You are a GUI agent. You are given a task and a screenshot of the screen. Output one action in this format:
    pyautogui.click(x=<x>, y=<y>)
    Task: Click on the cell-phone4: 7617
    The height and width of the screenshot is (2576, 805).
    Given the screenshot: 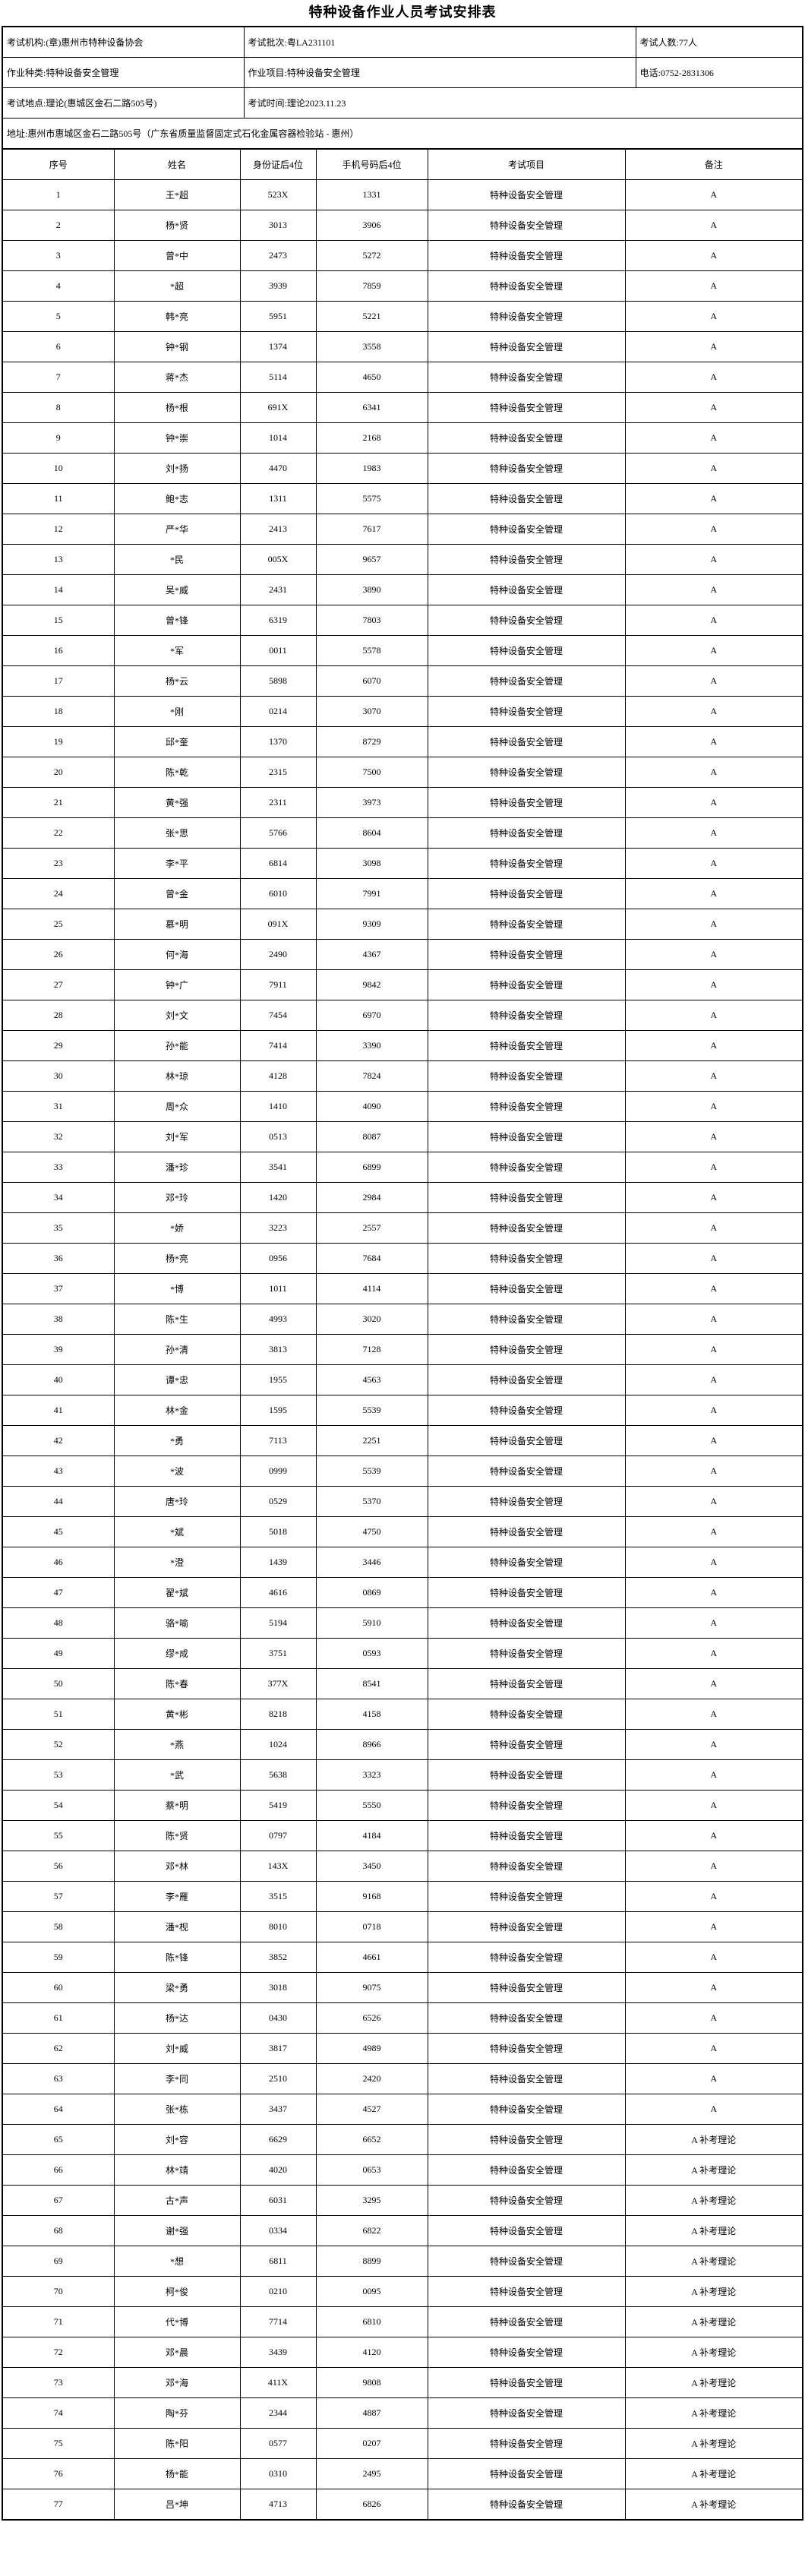 What is the action you would take?
    pyautogui.click(x=371, y=529)
    